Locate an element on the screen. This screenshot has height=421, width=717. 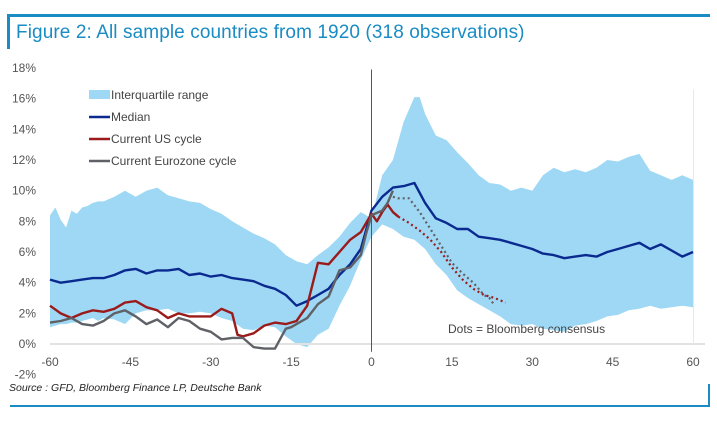
annotation-bloomberg: Dots = Bloomberg consensus is located at coordinates (526, 329).